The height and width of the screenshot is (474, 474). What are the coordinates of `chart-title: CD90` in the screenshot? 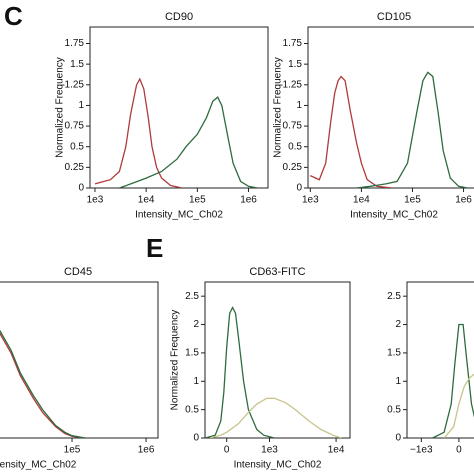 It's located at (179, 17).